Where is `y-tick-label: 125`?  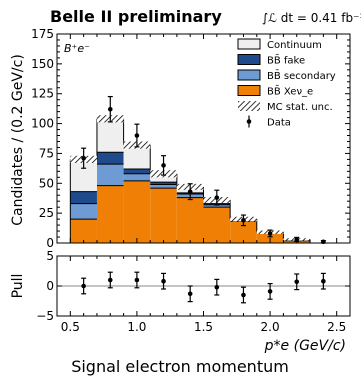
y-tick-label: 125 is located at coordinates (42, 94).